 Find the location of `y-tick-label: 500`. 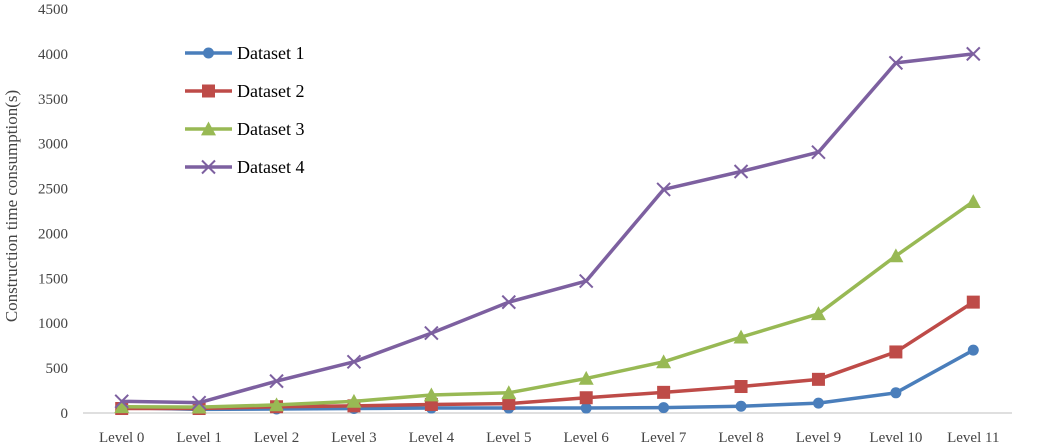

y-tick-label: 500 is located at coordinates (57, 369).